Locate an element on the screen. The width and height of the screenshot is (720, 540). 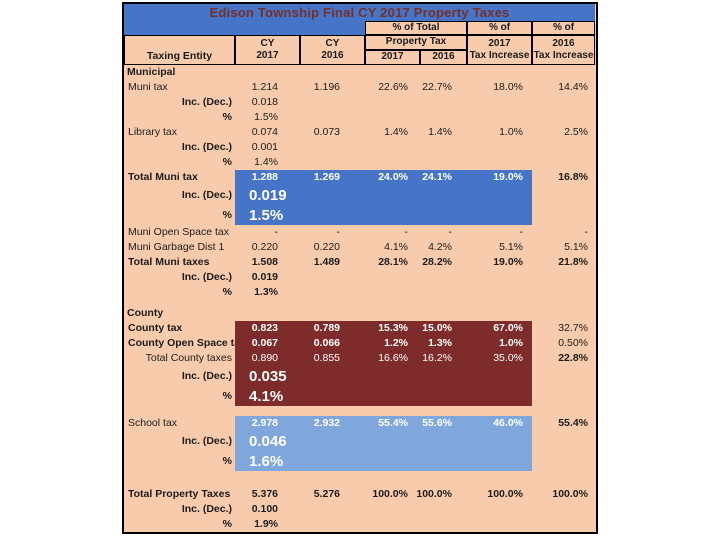
cell-cy2016: 0.073 is located at coordinates (326, 132).